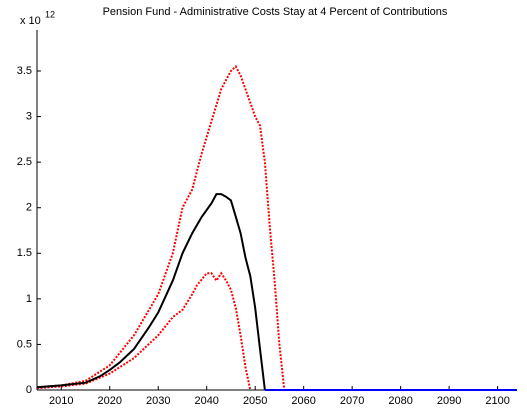 The width and height of the screenshot is (527, 408). What do you see at coordinates (303, 401) in the screenshot?
I see `x-tick-label: 2060` at bounding box center [303, 401].